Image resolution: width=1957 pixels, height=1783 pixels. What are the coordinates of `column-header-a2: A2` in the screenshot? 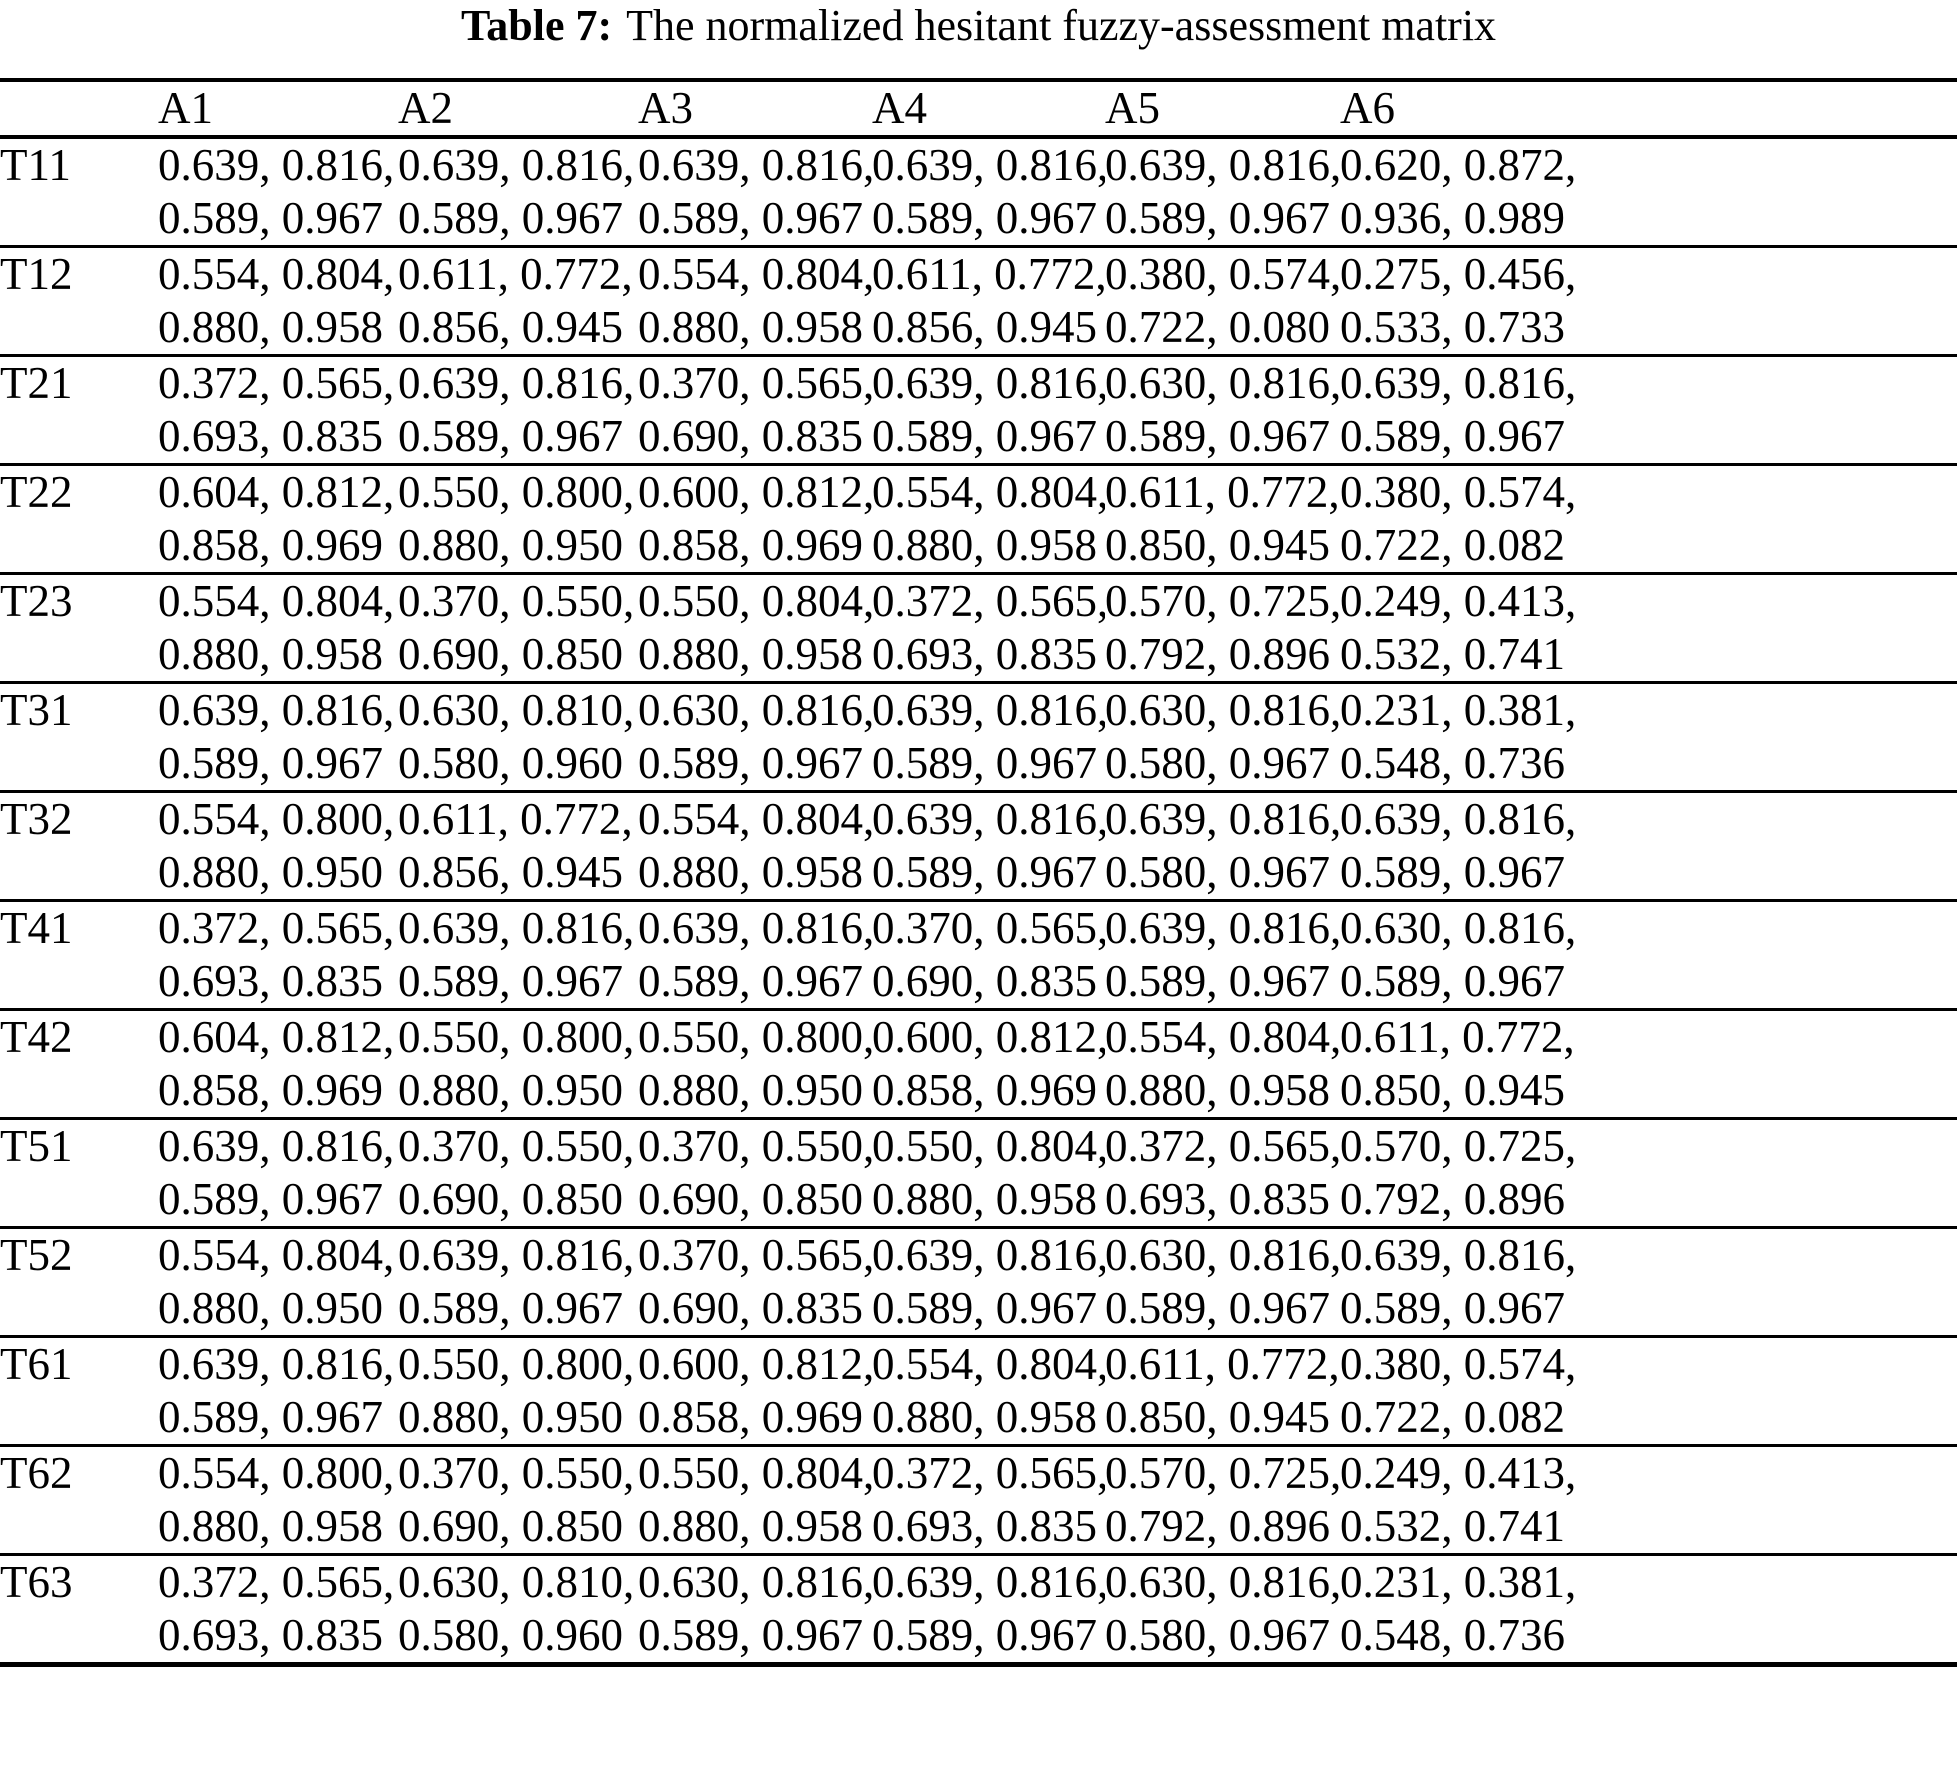 It's located at (518, 108).